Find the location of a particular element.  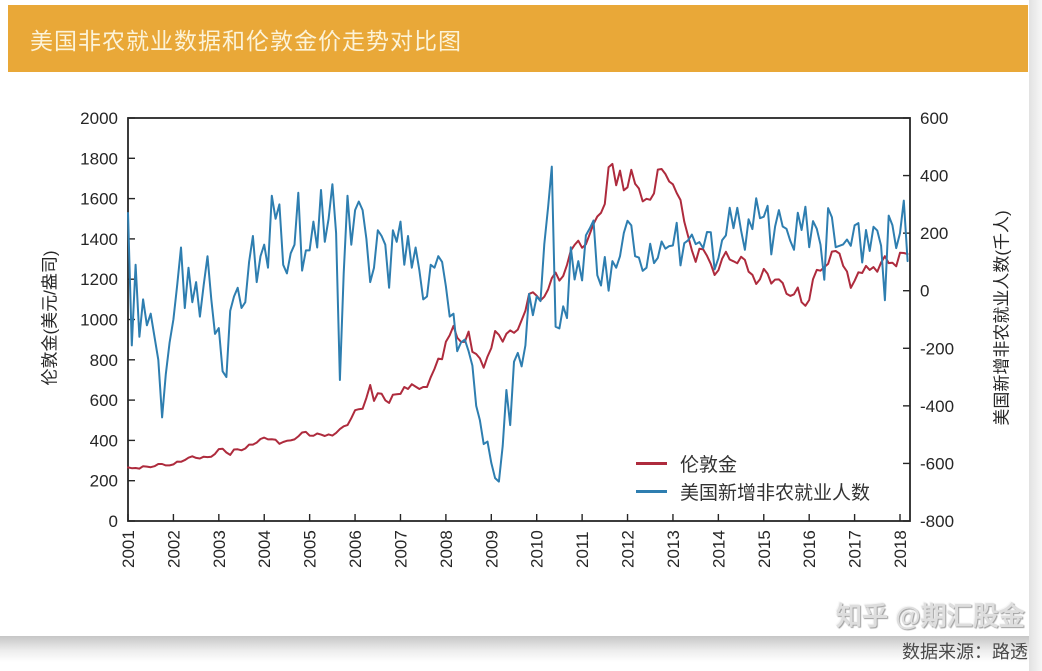

card-shadow-bottom is located at coordinates (521, 649).